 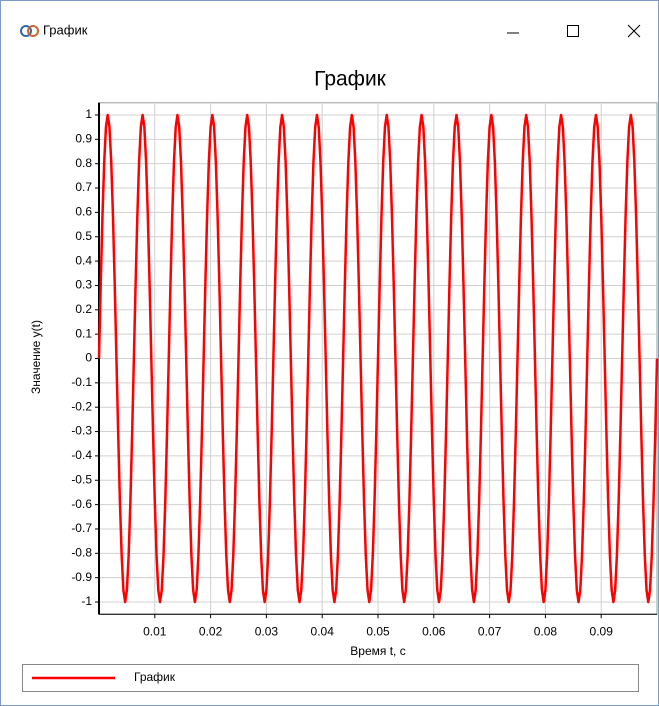 I want to click on y-tick-label: -0.5, so click(x=81, y=479).